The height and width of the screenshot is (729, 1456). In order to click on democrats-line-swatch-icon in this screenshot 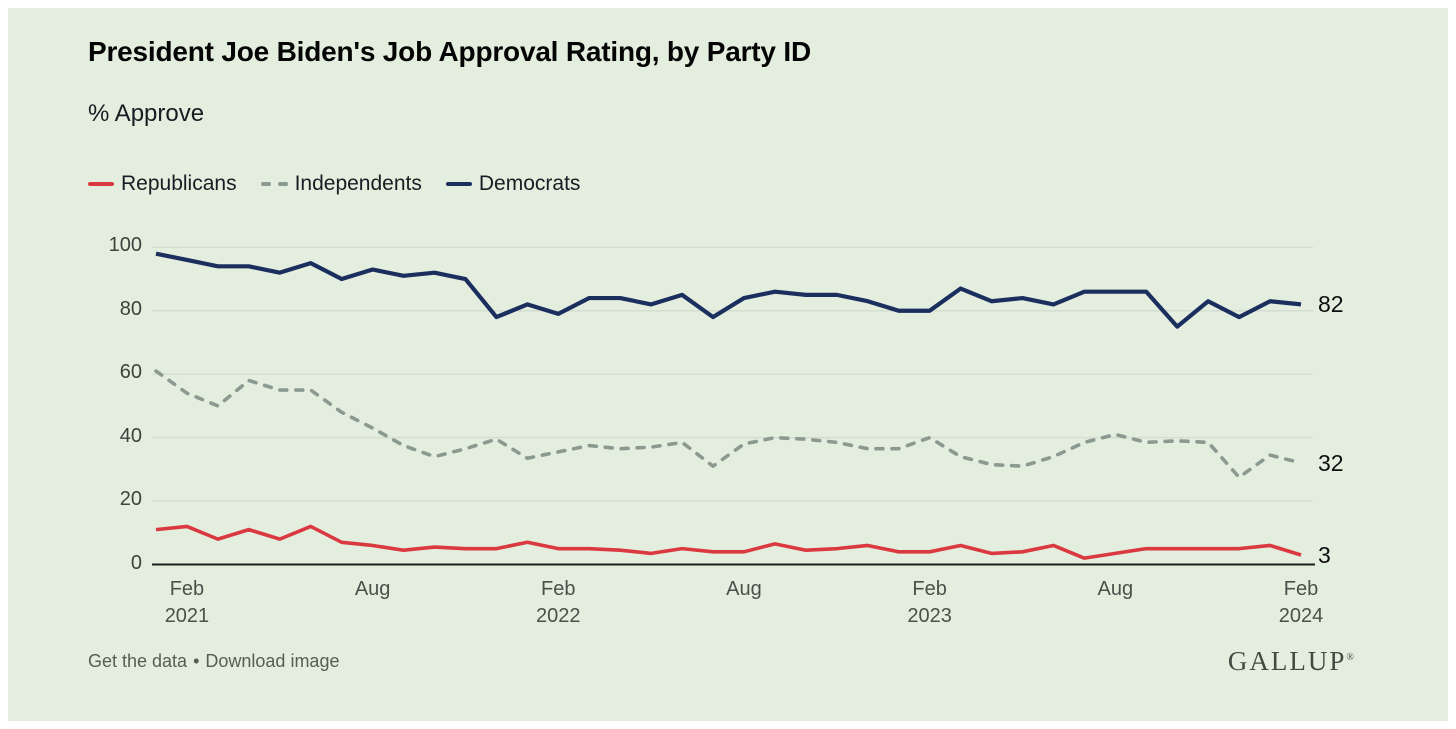, I will do `click(458, 184)`.